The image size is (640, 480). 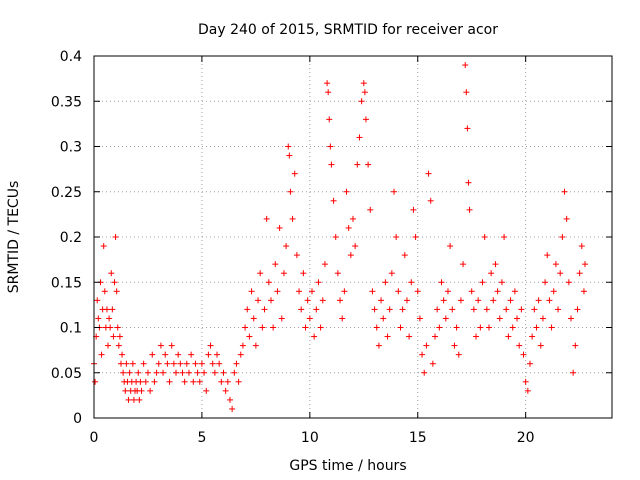 What do you see at coordinates (71, 329) in the screenshot?
I see `y-tick-label: 0.1` at bounding box center [71, 329].